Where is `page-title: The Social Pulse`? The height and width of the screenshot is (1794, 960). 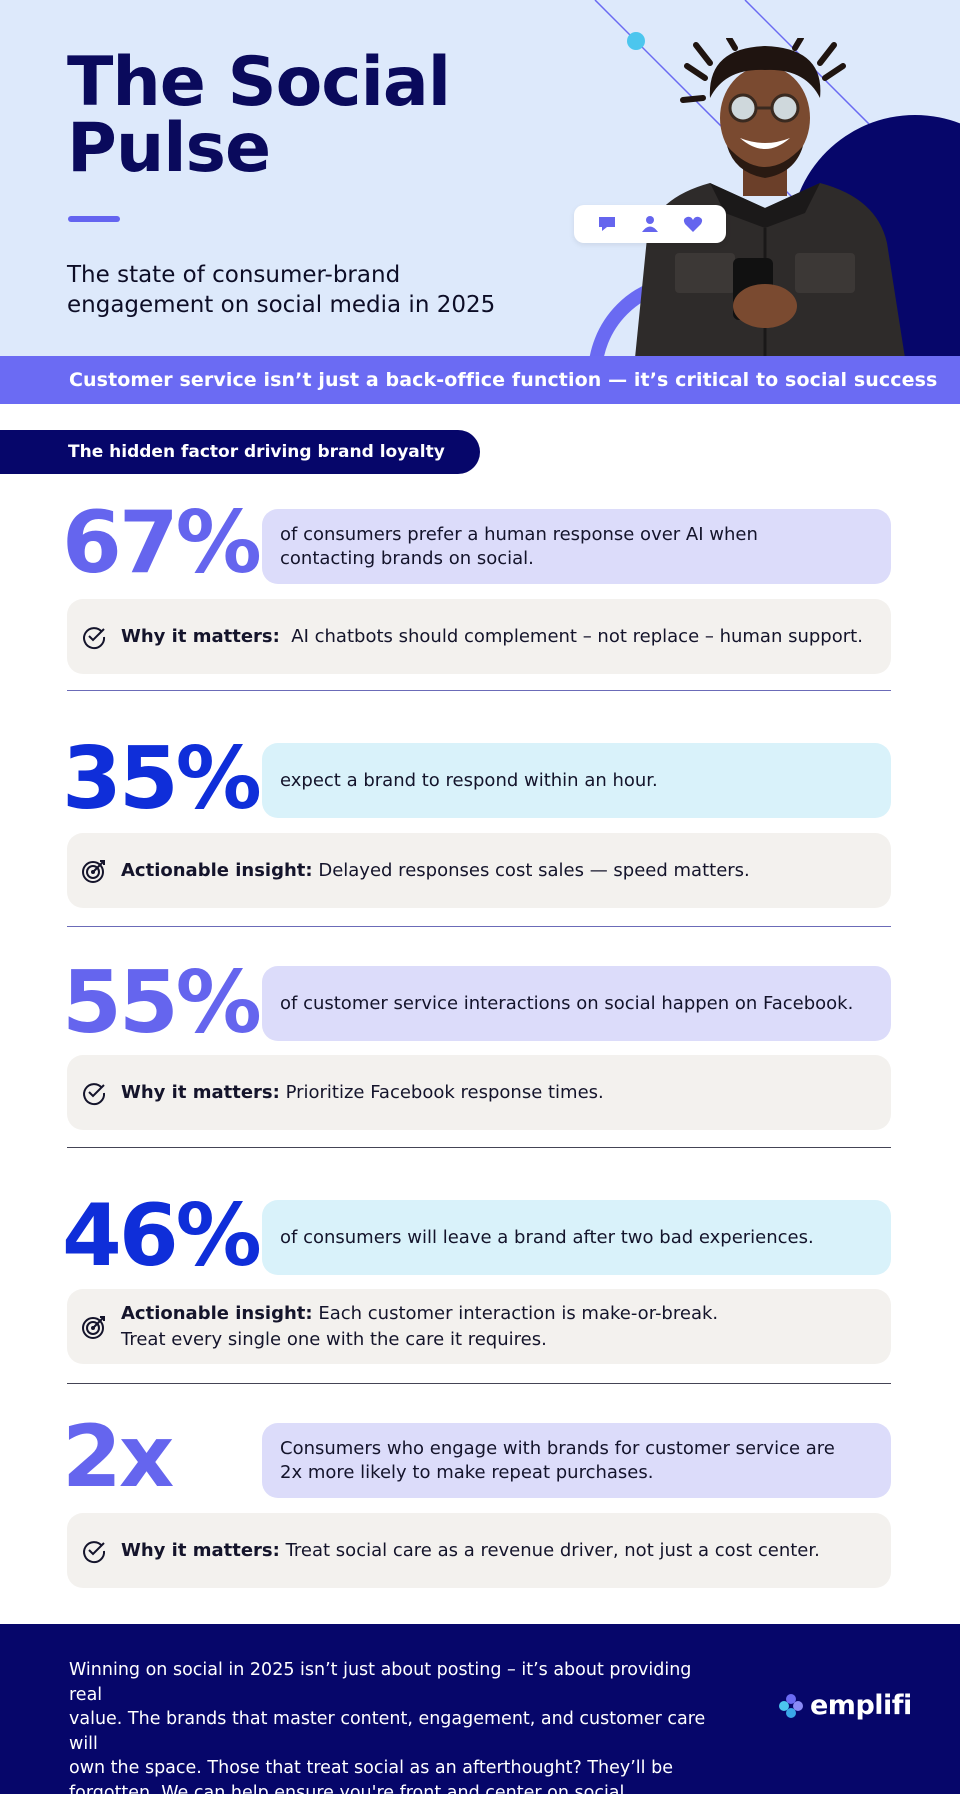 page-title: The Social Pulse is located at coordinates (259, 115).